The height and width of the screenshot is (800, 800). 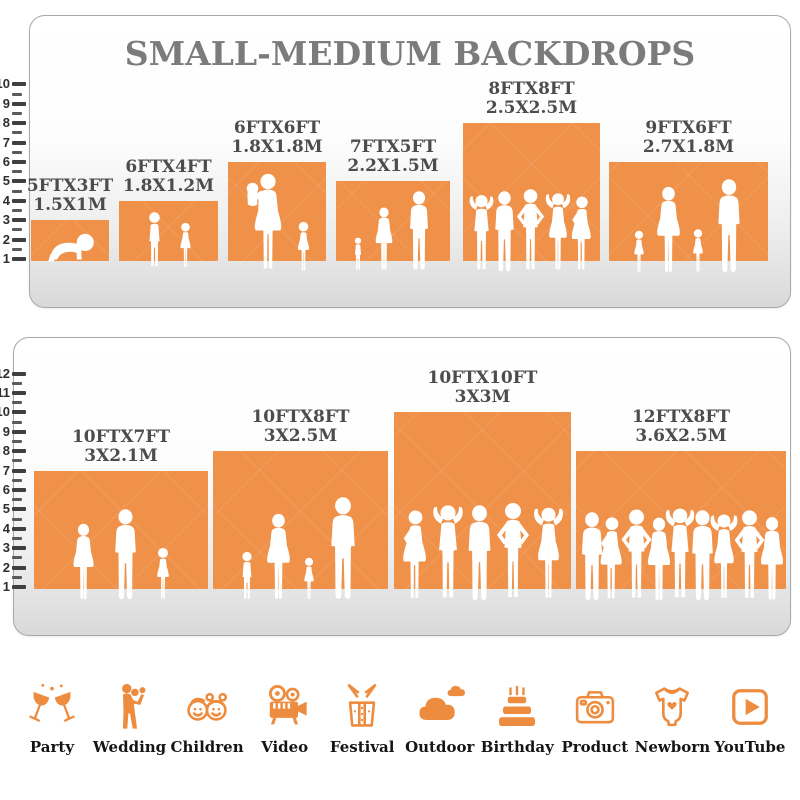 I want to click on size-label-m: 1.5X1M, so click(x=70, y=205).